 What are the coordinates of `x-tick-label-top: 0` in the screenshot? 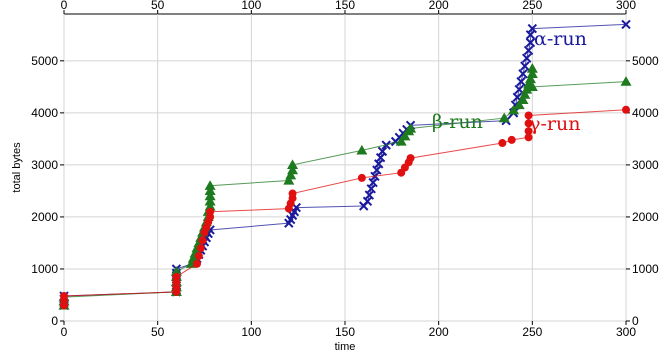 It's located at (64, 6).